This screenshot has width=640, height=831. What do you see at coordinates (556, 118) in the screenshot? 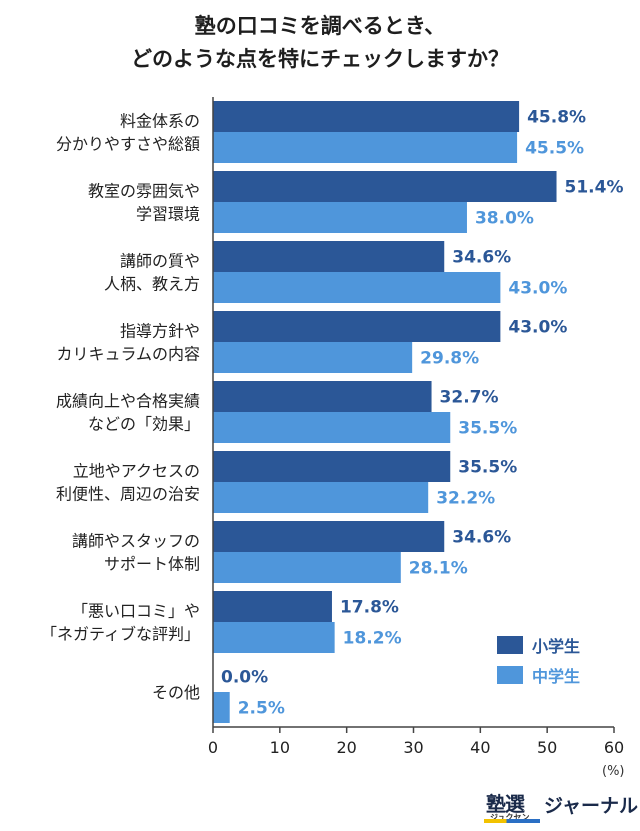
I see `data-label-series-1: 45.8%` at bounding box center [556, 118].